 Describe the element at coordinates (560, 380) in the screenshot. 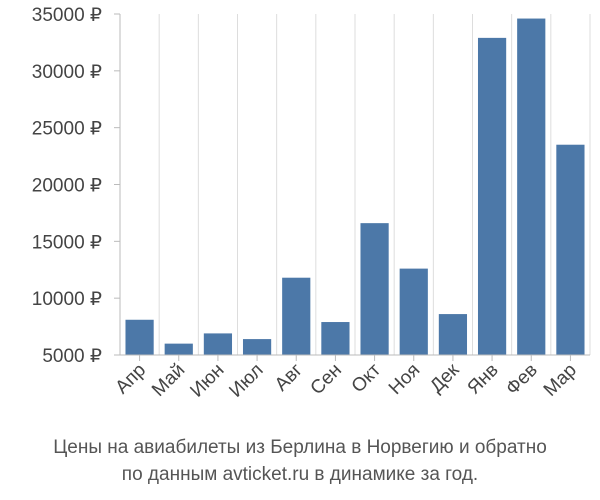

I see `x-tick-label: Мар` at that location.